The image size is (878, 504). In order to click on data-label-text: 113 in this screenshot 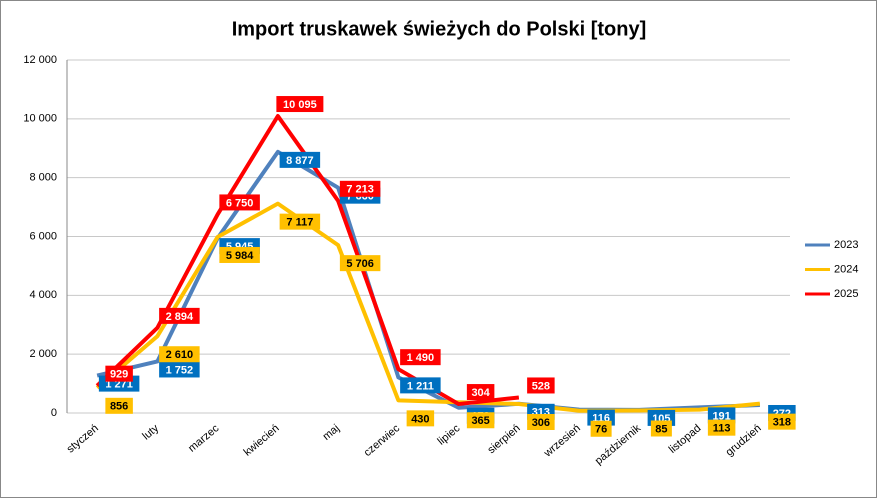, I will do `click(722, 429)`.